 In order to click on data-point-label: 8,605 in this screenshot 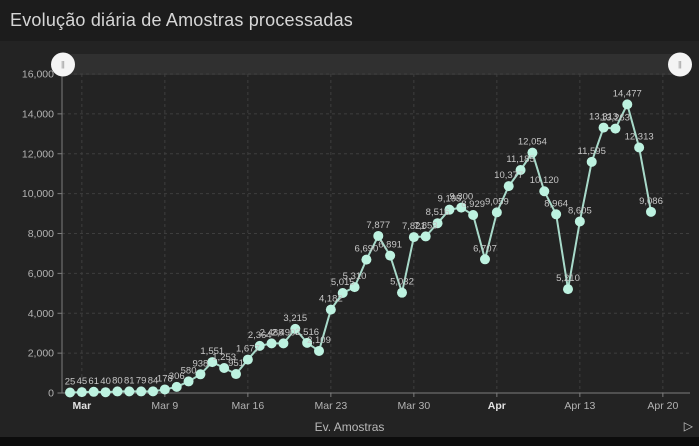, I will do `click(580, 210)`.